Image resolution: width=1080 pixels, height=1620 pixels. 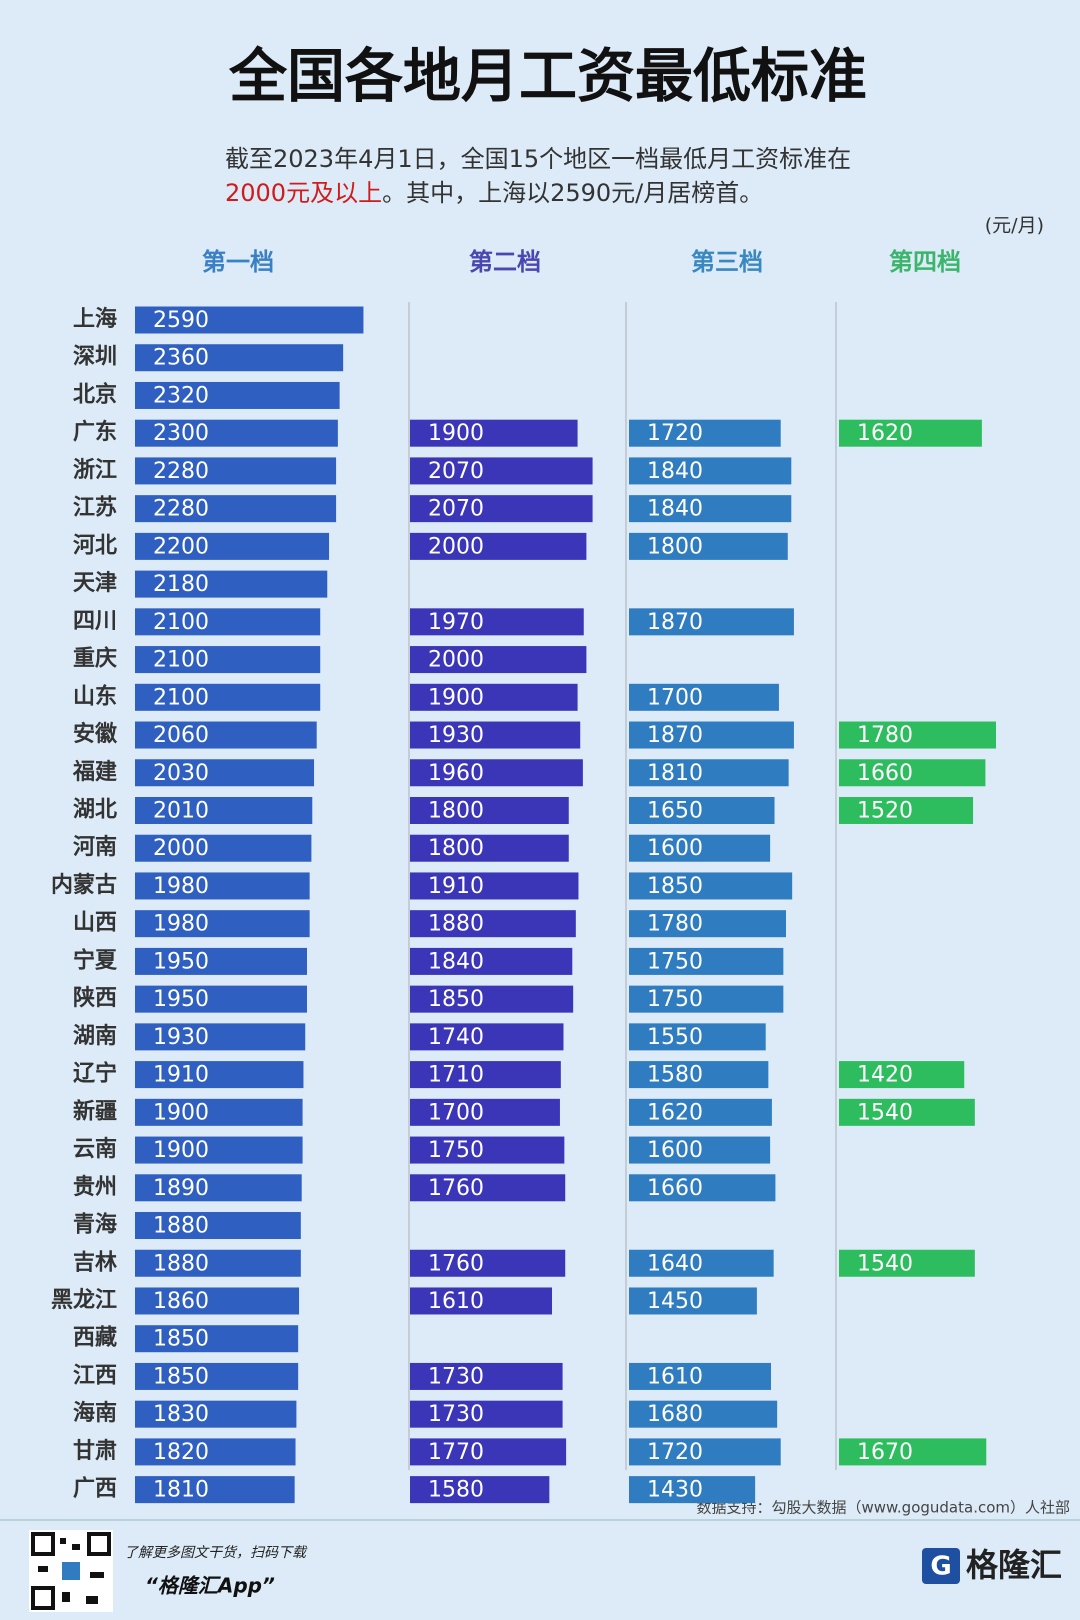 I want to click on value-label: 1960, so click(x=456, y=773).